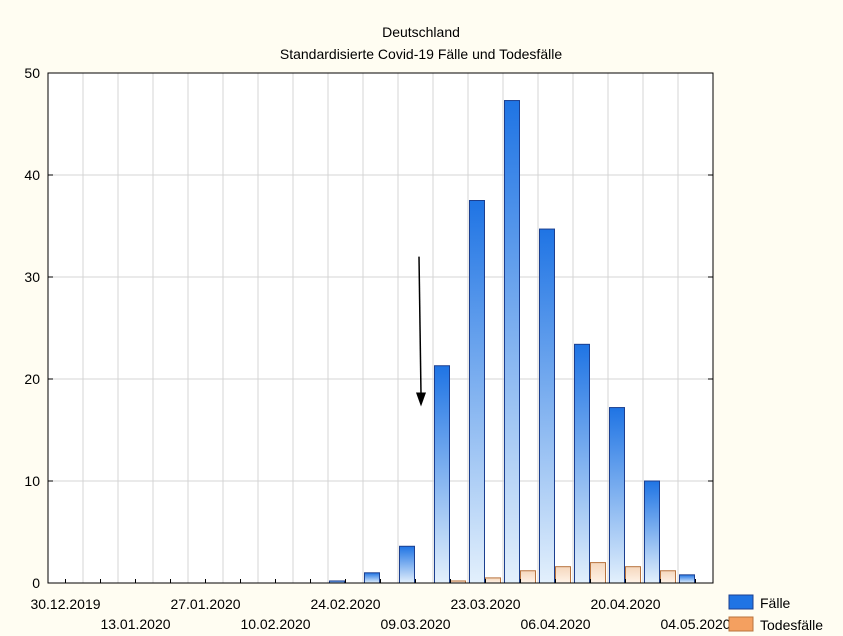  I want to click on x-tick-label: 10.02.2020, so click(275, 624).